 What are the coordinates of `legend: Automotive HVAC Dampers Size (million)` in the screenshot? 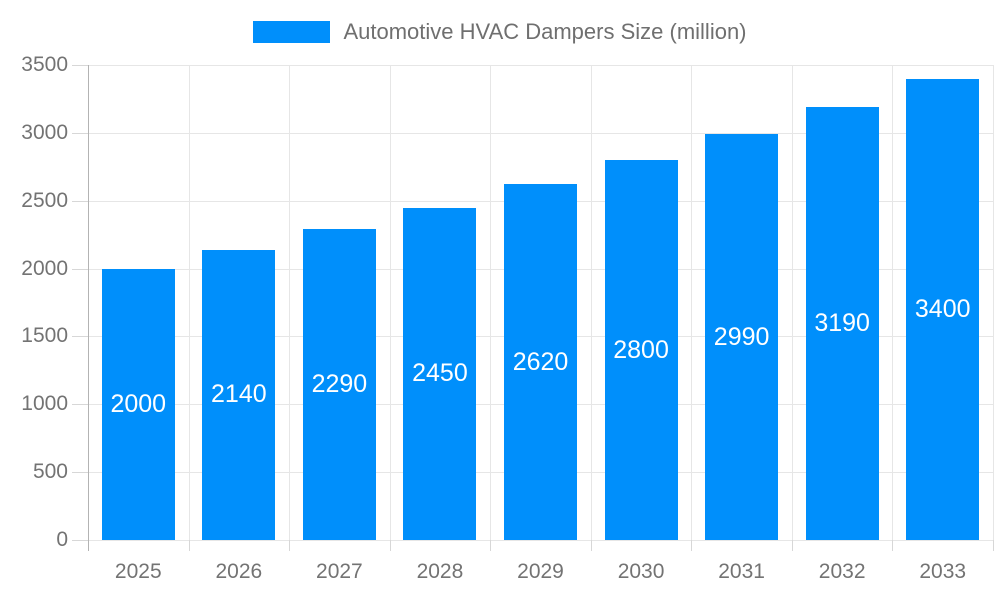 It's located at (500, 32).